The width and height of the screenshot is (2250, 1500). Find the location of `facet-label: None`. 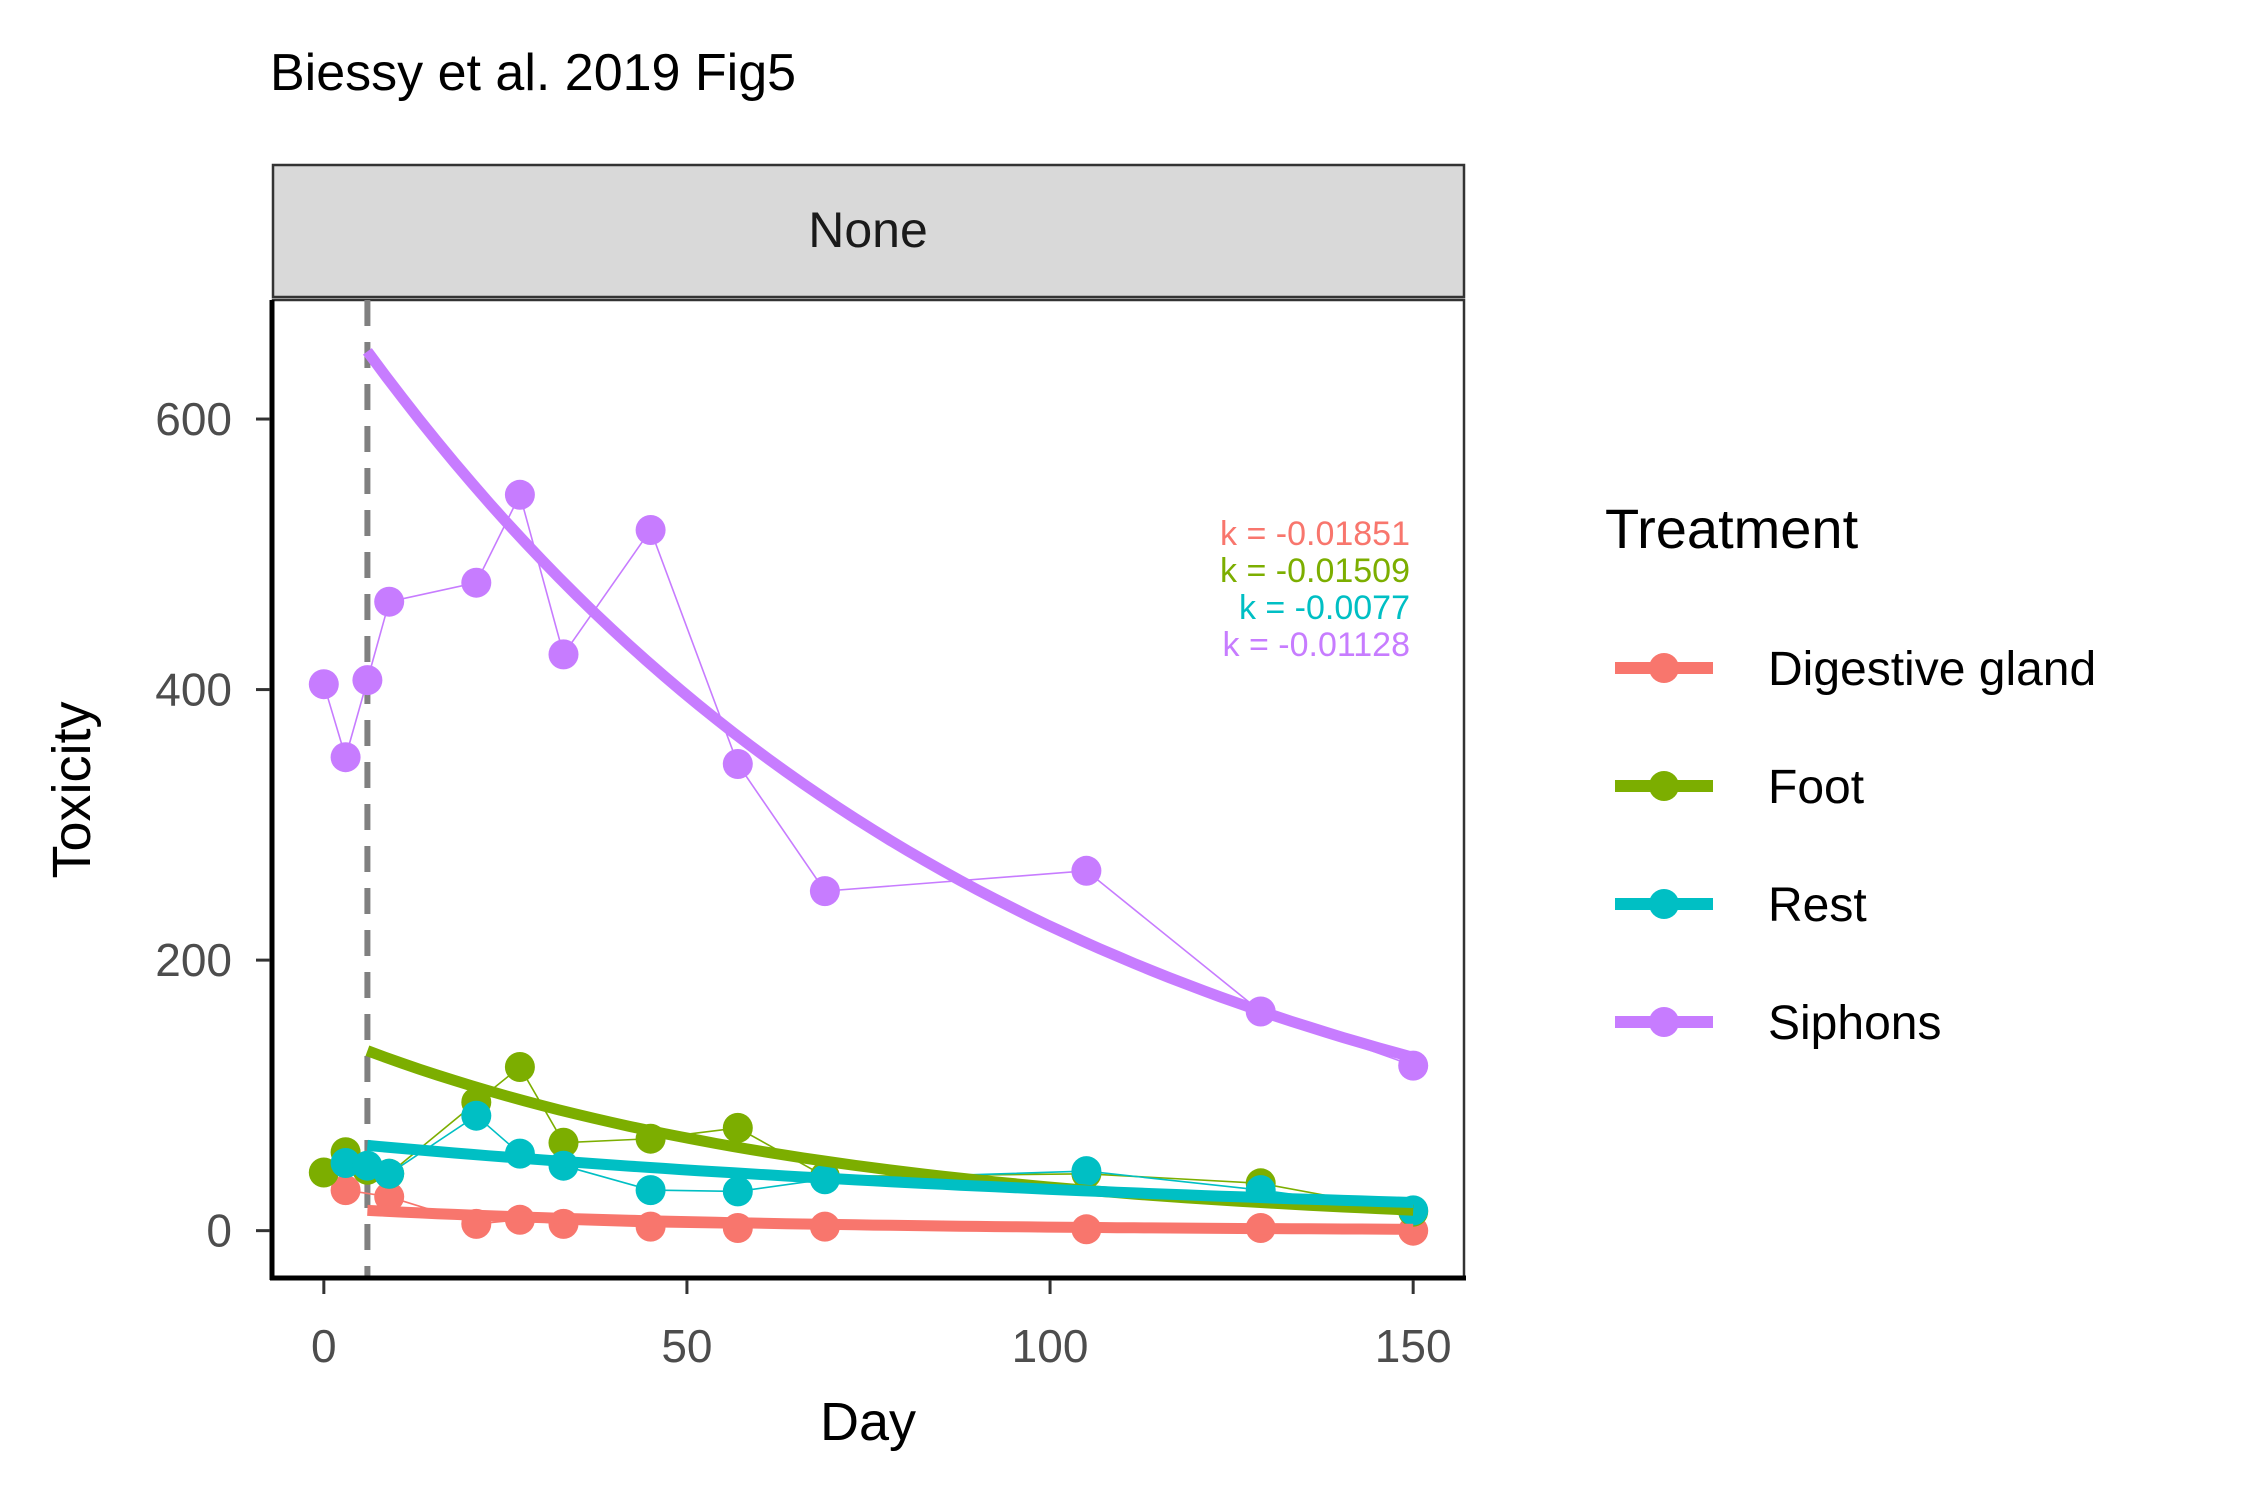

facet-label: None is located at coordinates (868, 230).